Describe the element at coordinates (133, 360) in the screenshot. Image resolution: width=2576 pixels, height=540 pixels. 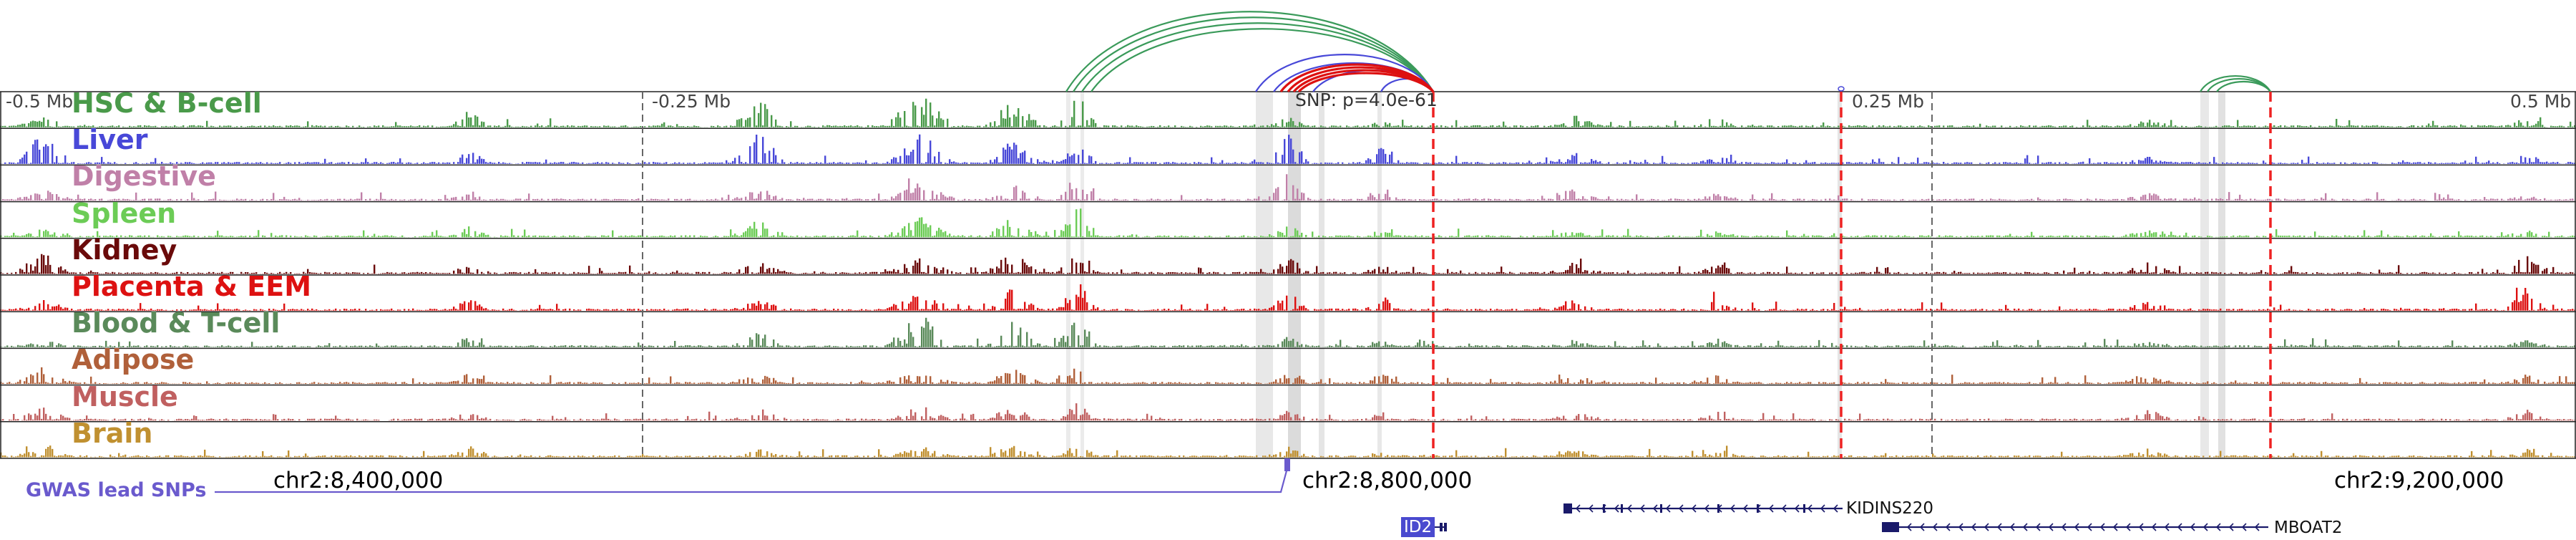
I see `track-label: Adipose` at that location.